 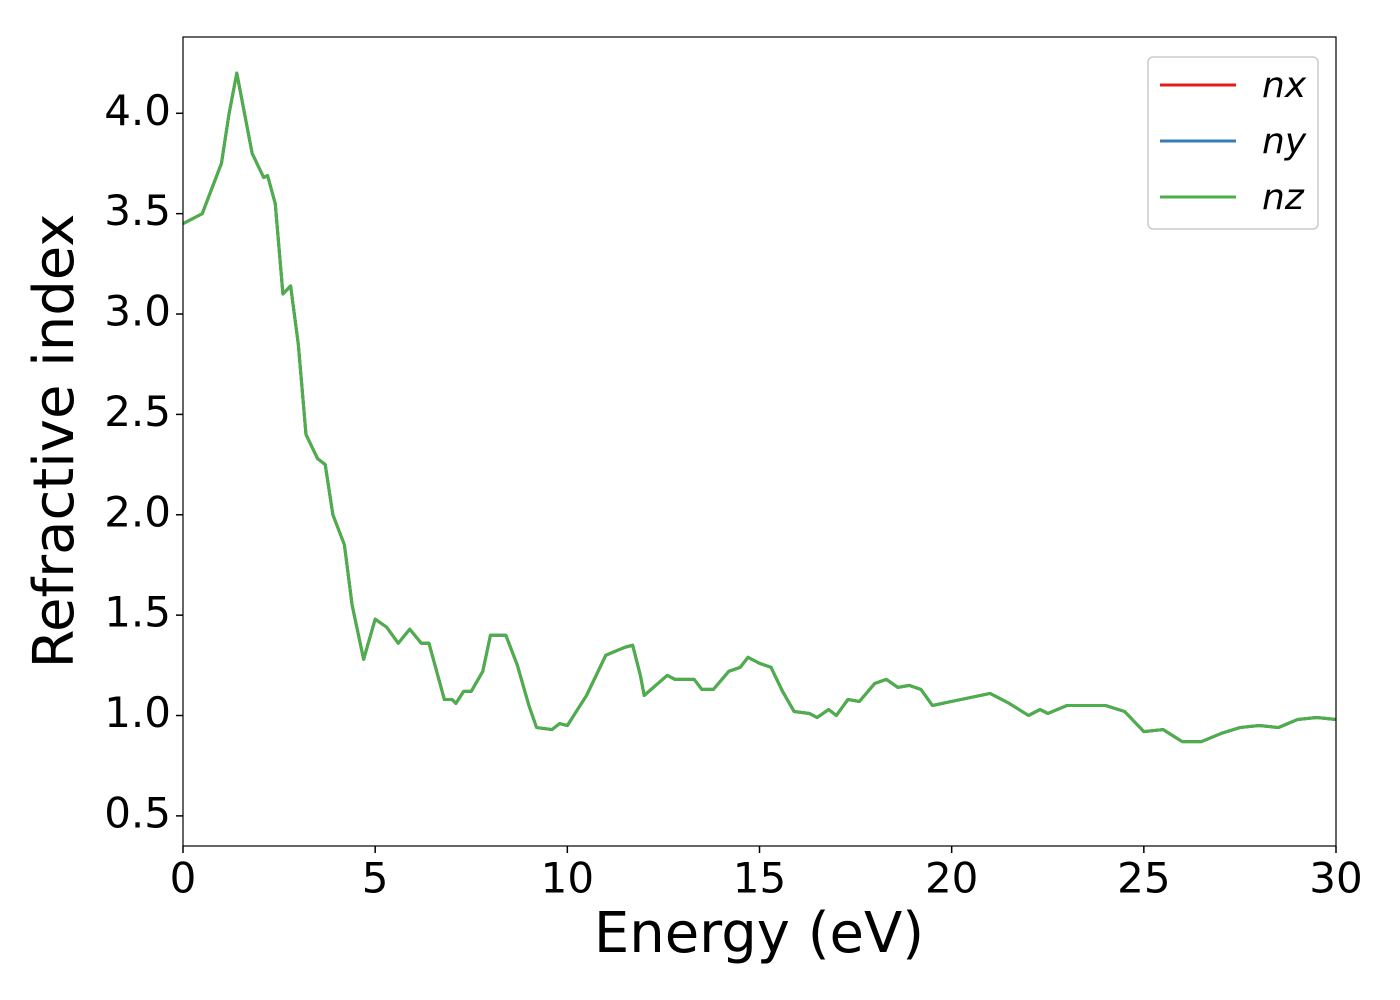 I want to click on x-axis-label: Energy (eV), so click(x=759, y=933).